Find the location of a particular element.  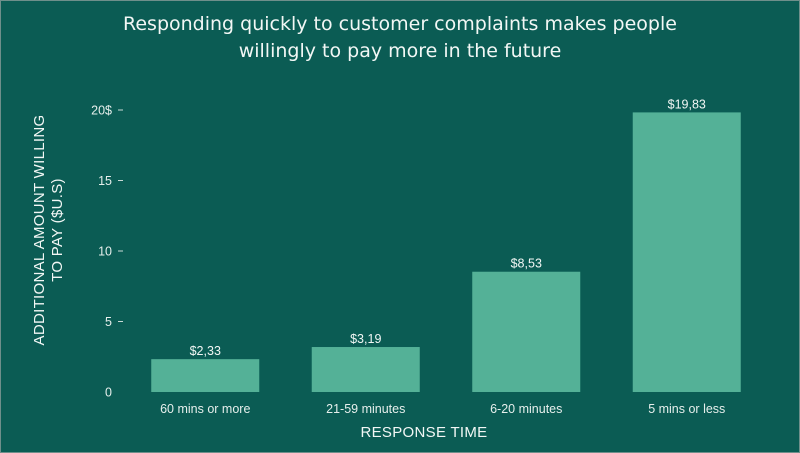

y-axis: 0 5 10 15 20$ is located at coordinates (107, 252).